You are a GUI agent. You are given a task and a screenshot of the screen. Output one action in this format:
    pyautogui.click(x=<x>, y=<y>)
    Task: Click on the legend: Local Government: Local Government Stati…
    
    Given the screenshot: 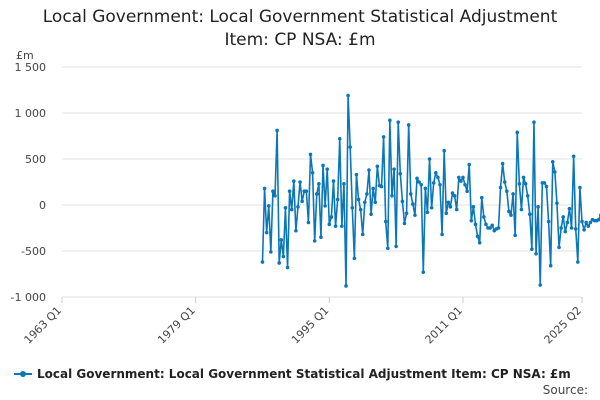 What is the action you would take?
    pyautogui.click(x=292, y=374)
    